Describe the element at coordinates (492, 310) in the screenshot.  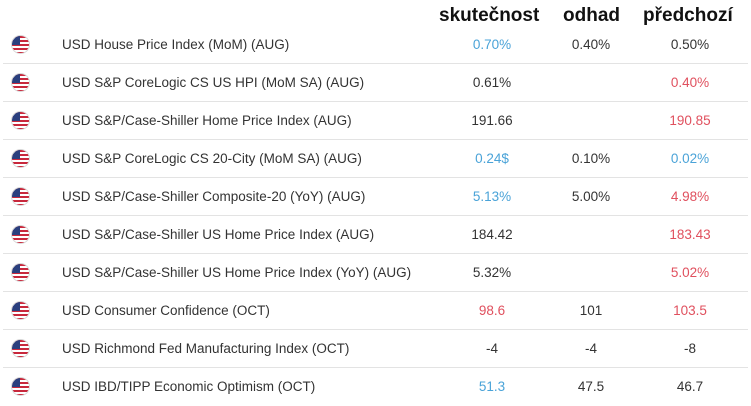
I see `actual-value: 98.6` at that location.